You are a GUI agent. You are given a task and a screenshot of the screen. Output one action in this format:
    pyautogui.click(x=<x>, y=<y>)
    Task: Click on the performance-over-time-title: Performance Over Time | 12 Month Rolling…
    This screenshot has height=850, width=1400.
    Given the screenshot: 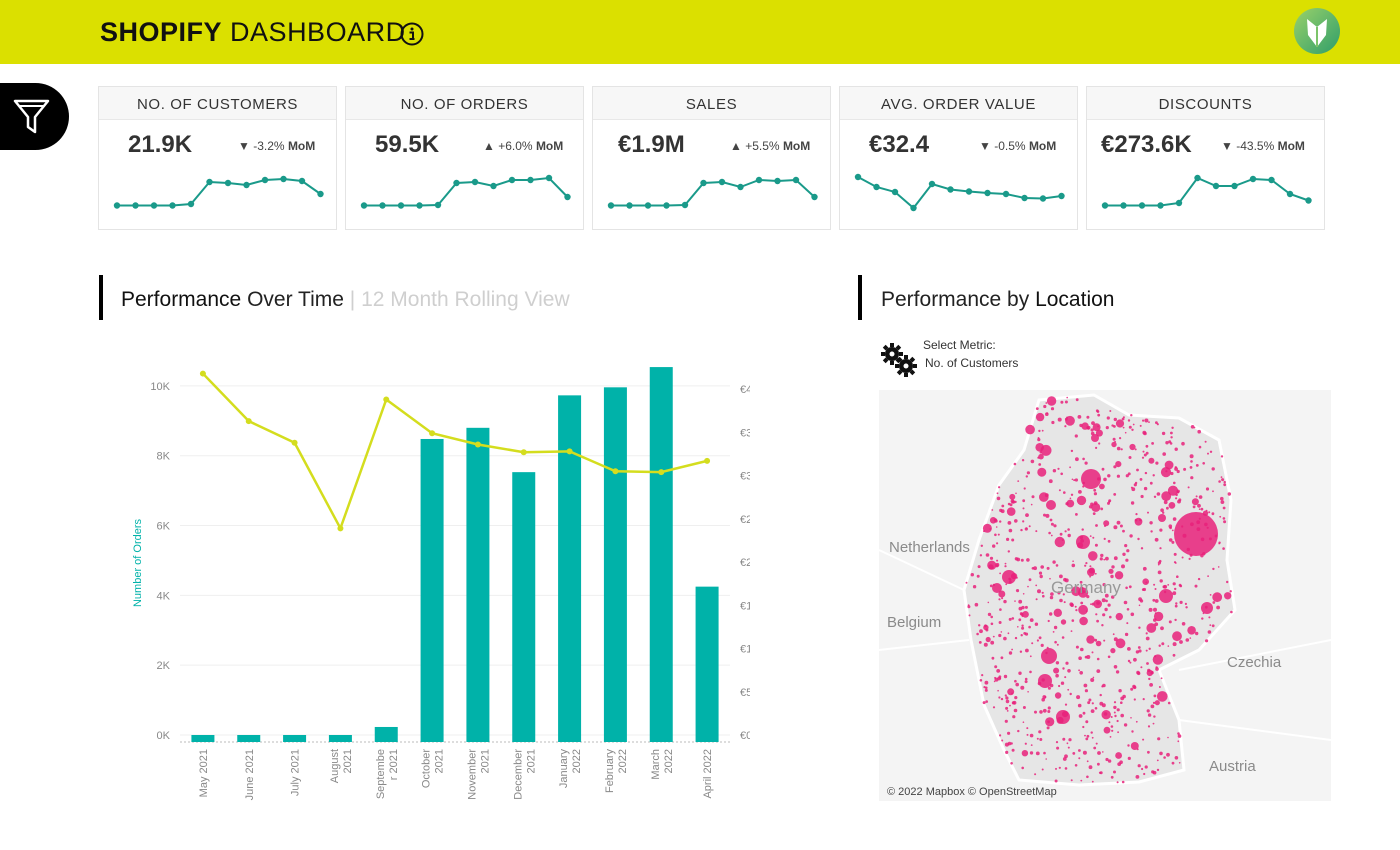 What is the action you would take?
    pyautogui.click(x=345, y=299)
    